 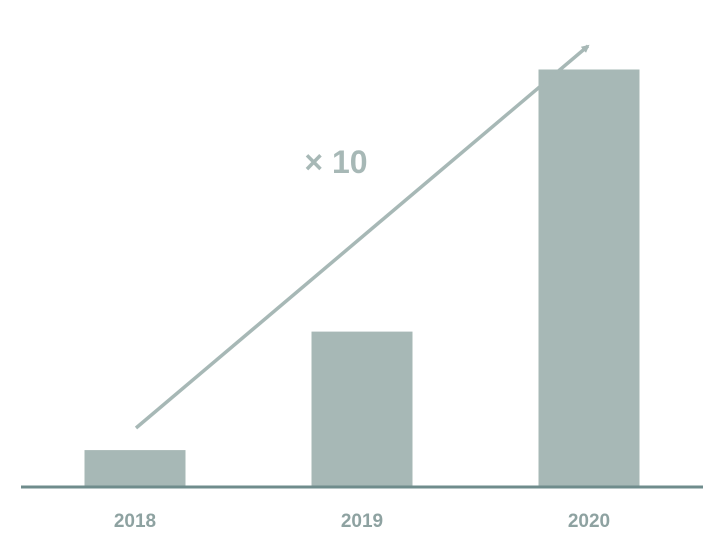 I want to click on bar-2018, so click(x=135, y=468).